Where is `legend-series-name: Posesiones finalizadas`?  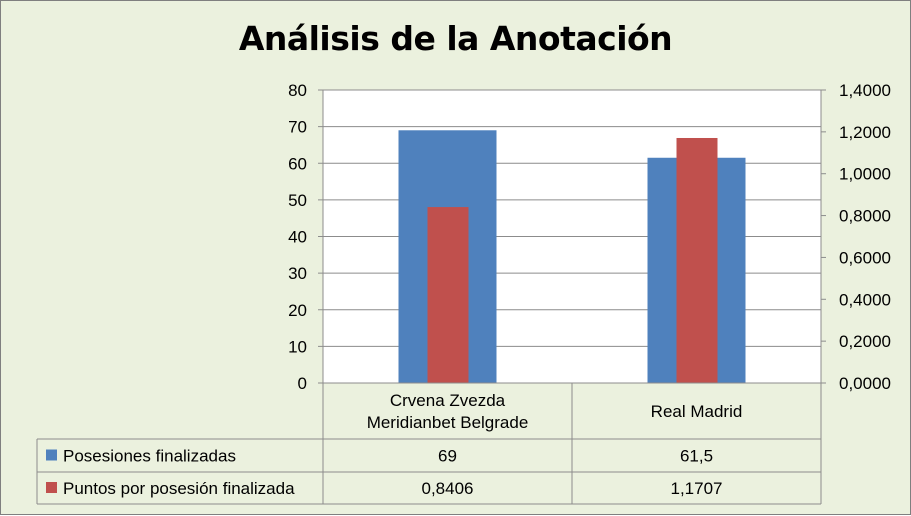 legend-series-name: Posesiones finalizadas is located at coordinates (149, 456).